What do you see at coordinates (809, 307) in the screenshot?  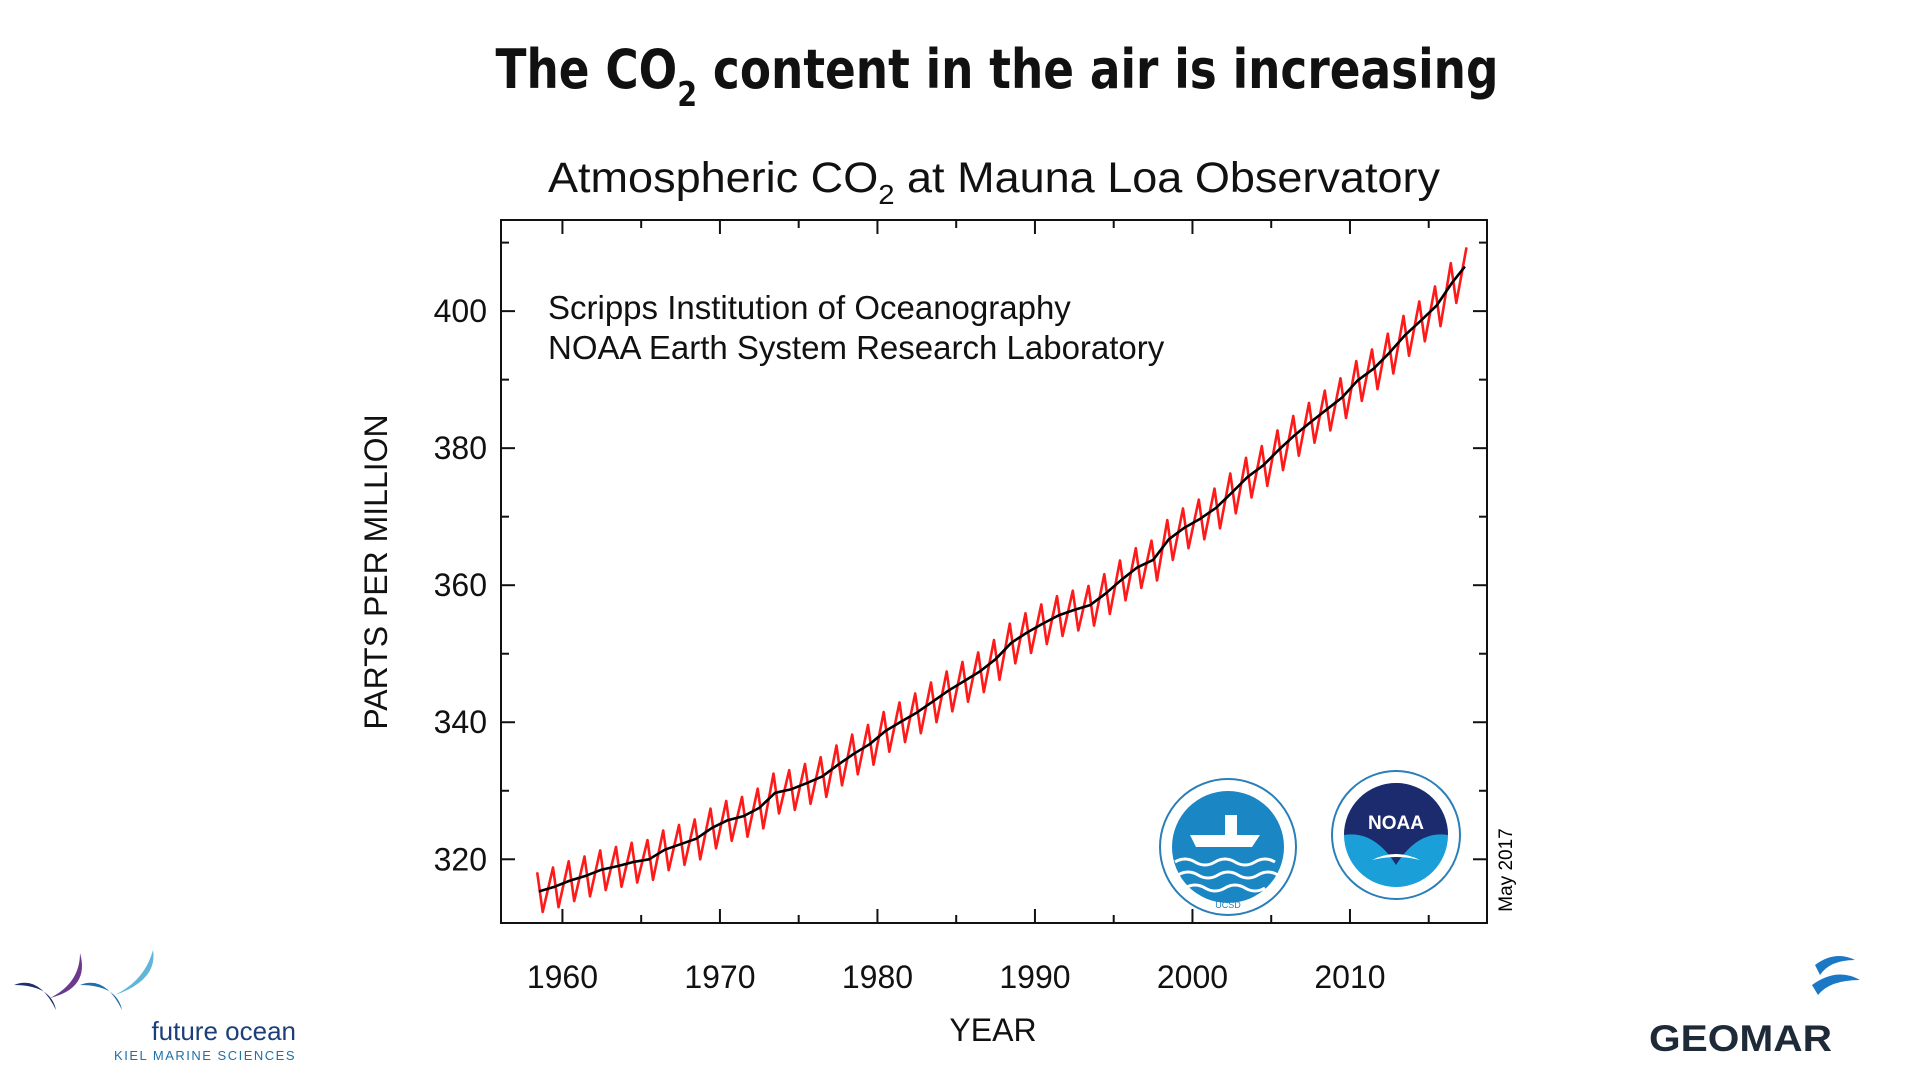 I see `annotation: Scripps Institution of Oceanography` at bounding box center [809, 307].